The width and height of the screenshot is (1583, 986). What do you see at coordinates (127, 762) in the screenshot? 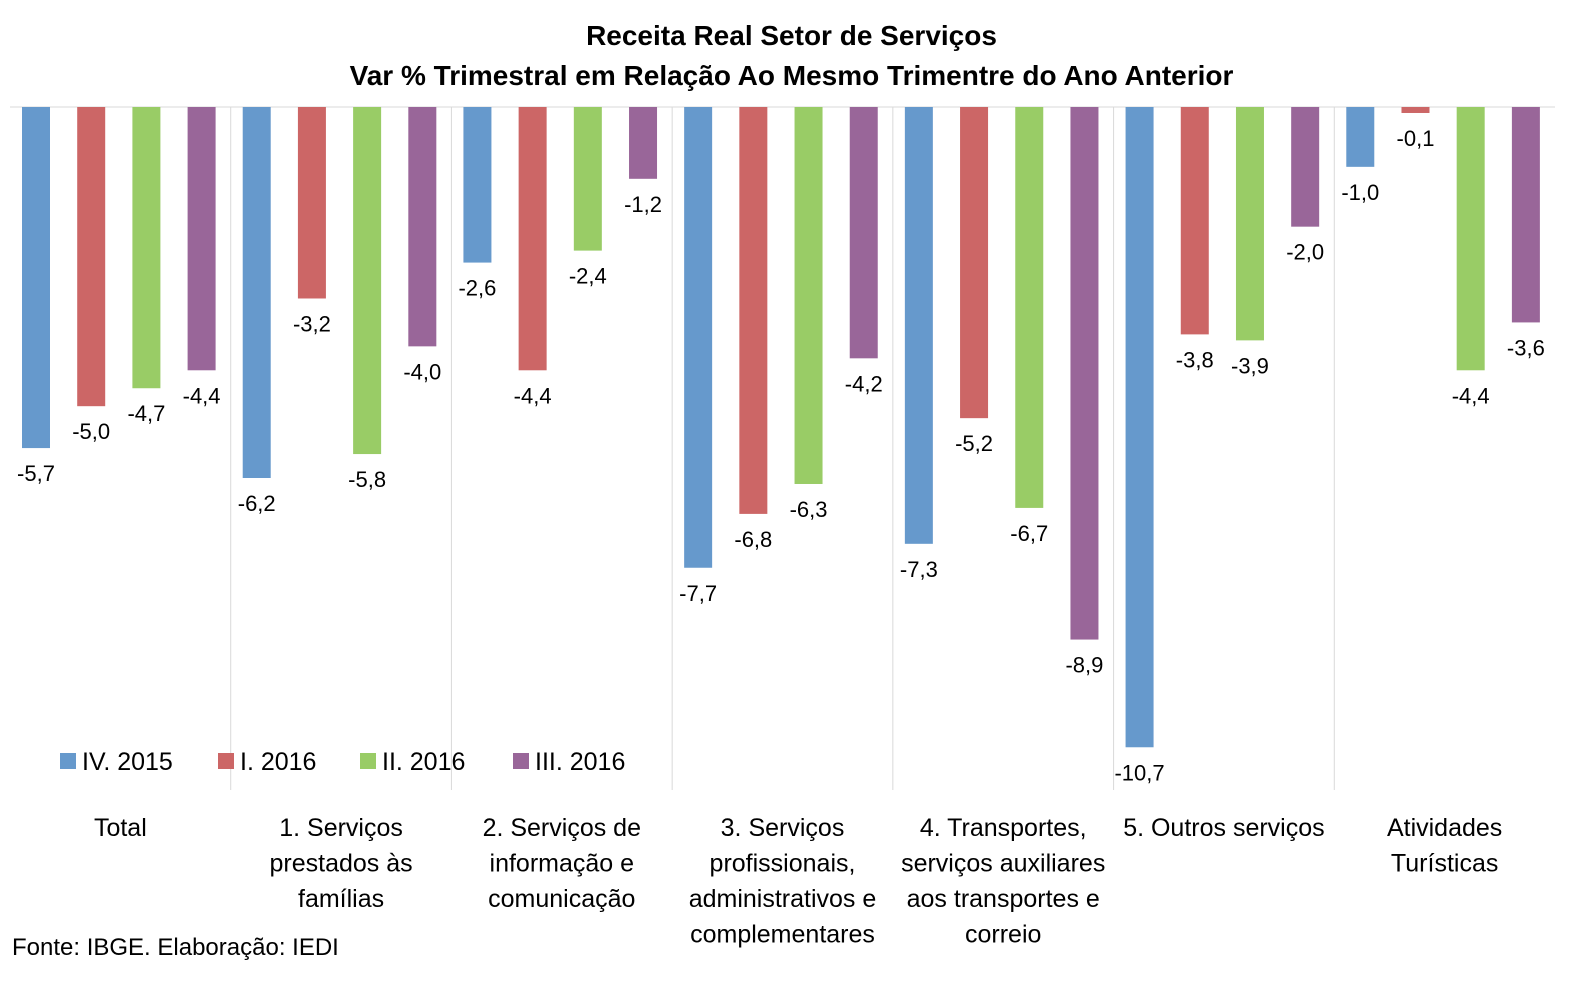
I see `legend-label: IV. 2015` at bounding box center [127, 762].